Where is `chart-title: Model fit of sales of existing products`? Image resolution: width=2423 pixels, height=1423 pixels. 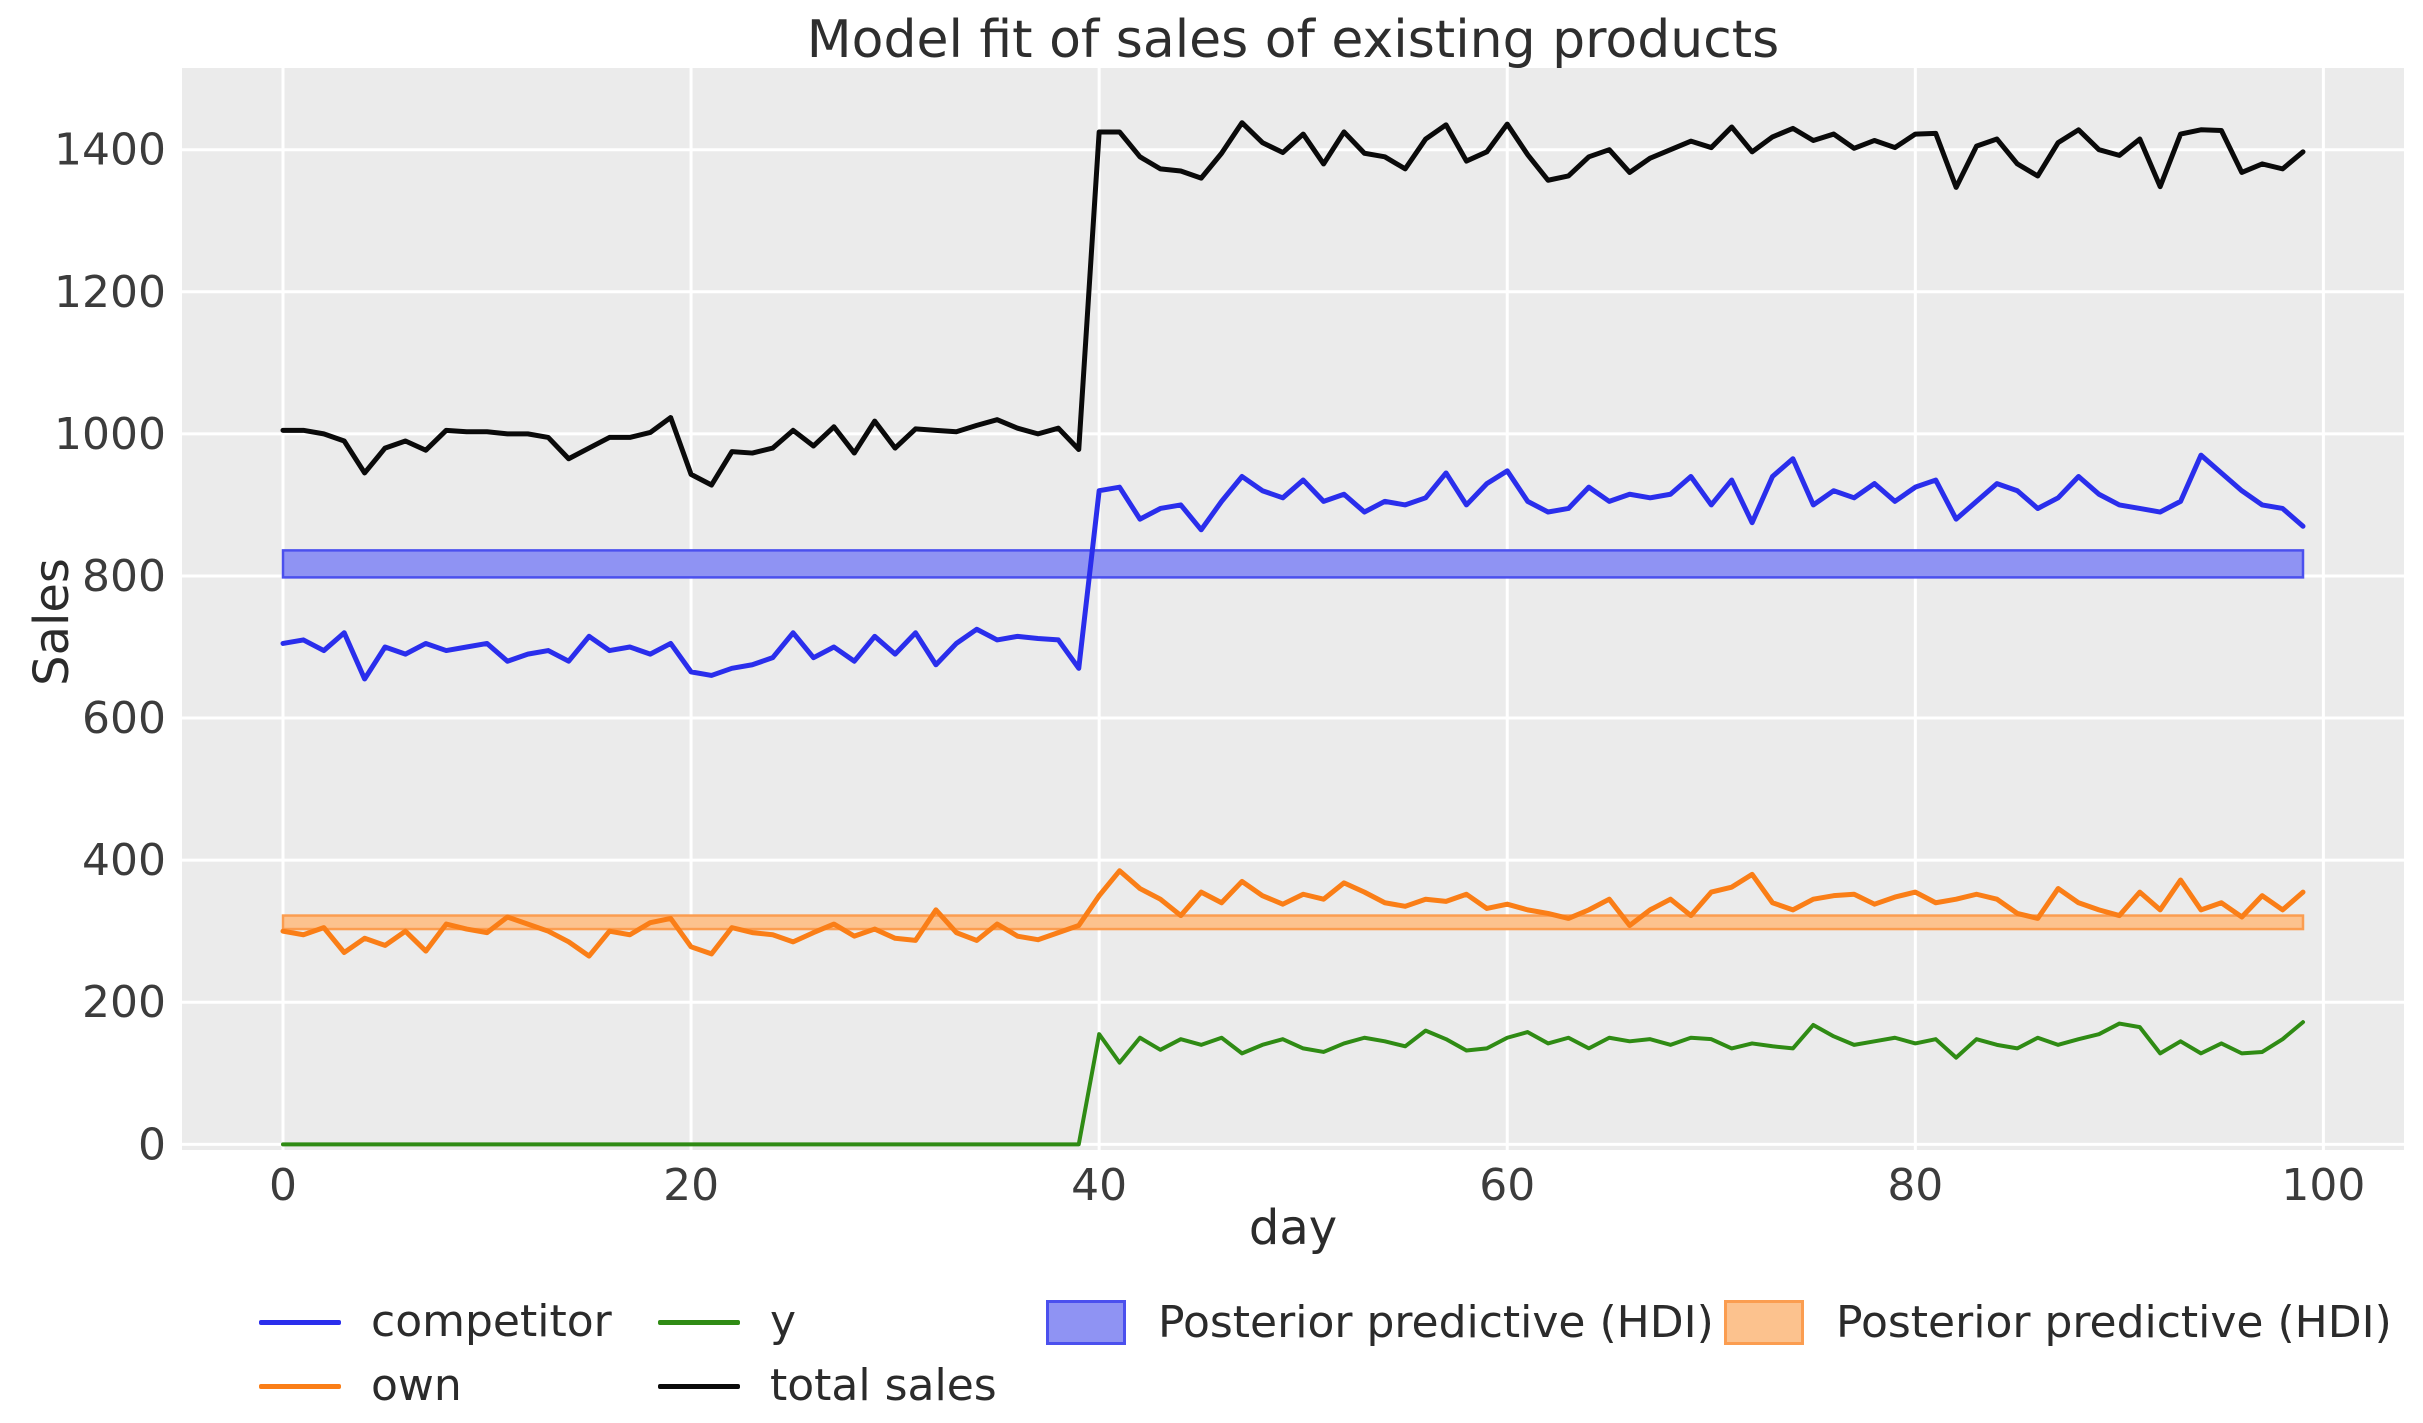
chart-title: Model fit of sales of existing products is located at coordinates (1293, 40).